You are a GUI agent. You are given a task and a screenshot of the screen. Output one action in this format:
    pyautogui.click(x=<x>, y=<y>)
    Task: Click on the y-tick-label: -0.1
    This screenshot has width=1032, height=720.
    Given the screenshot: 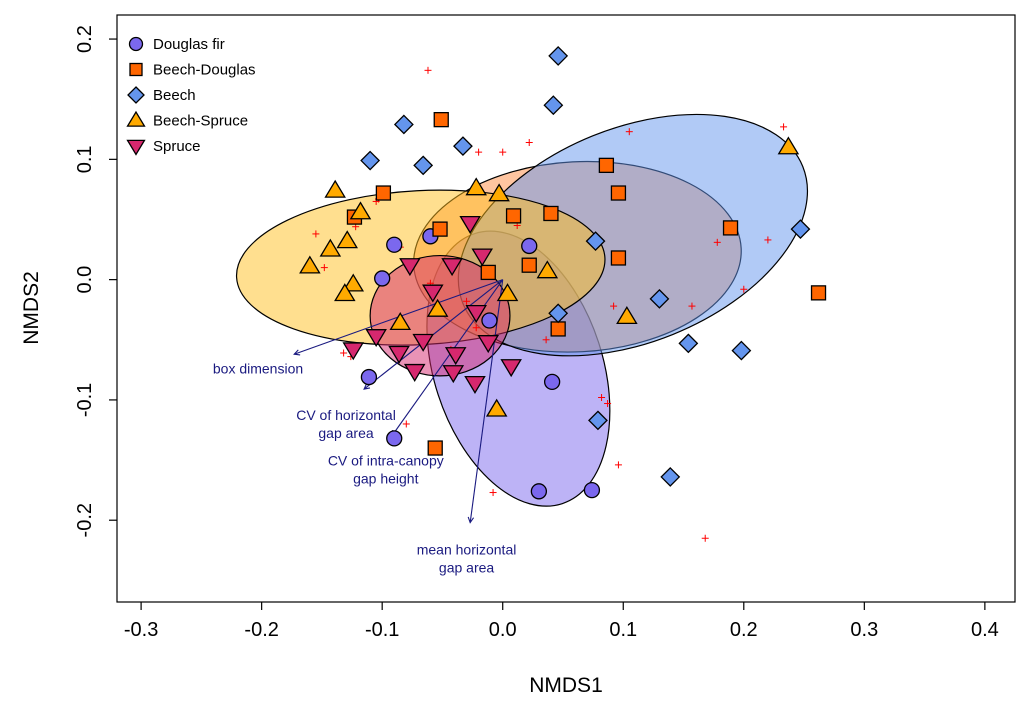 What is the action you would take?
    pyautogui.click(x=85, y=400)
    